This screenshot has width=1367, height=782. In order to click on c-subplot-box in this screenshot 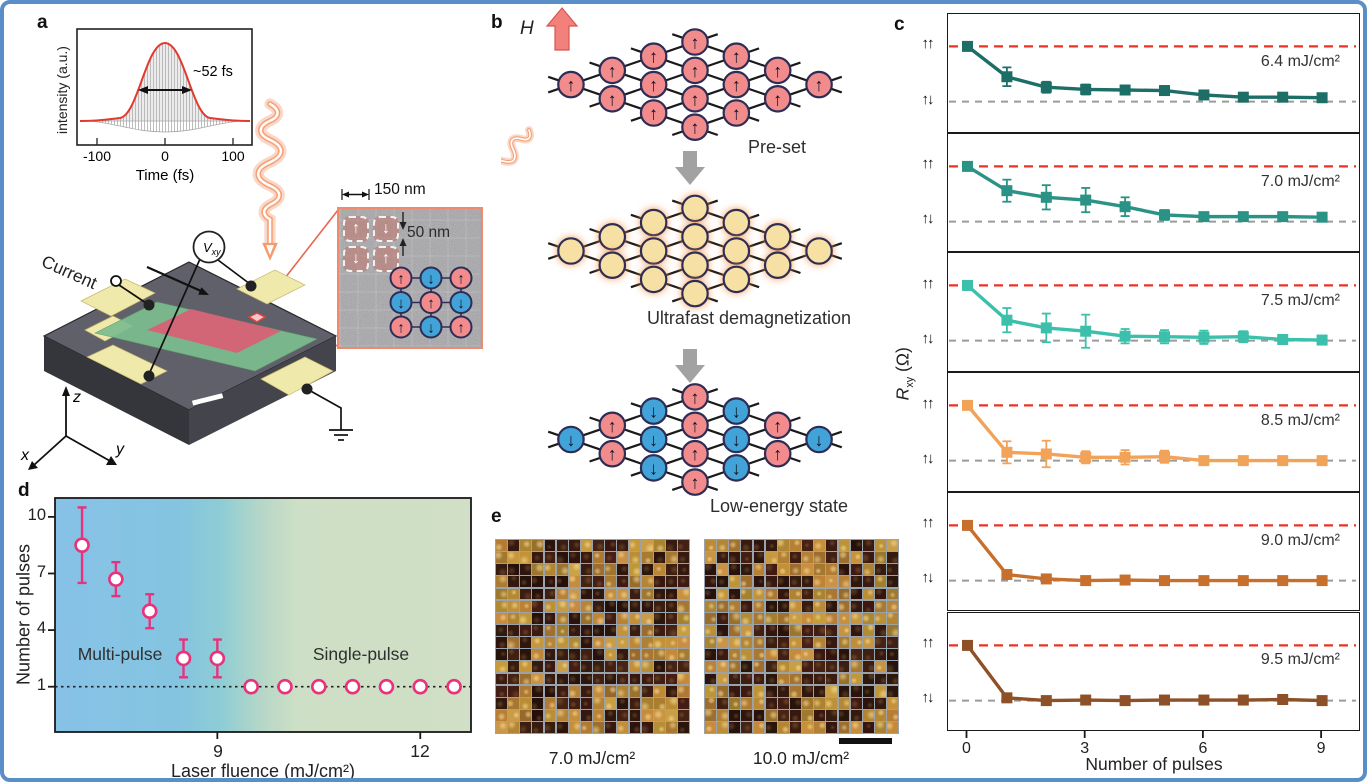, I will do `click(1153, 432)`.